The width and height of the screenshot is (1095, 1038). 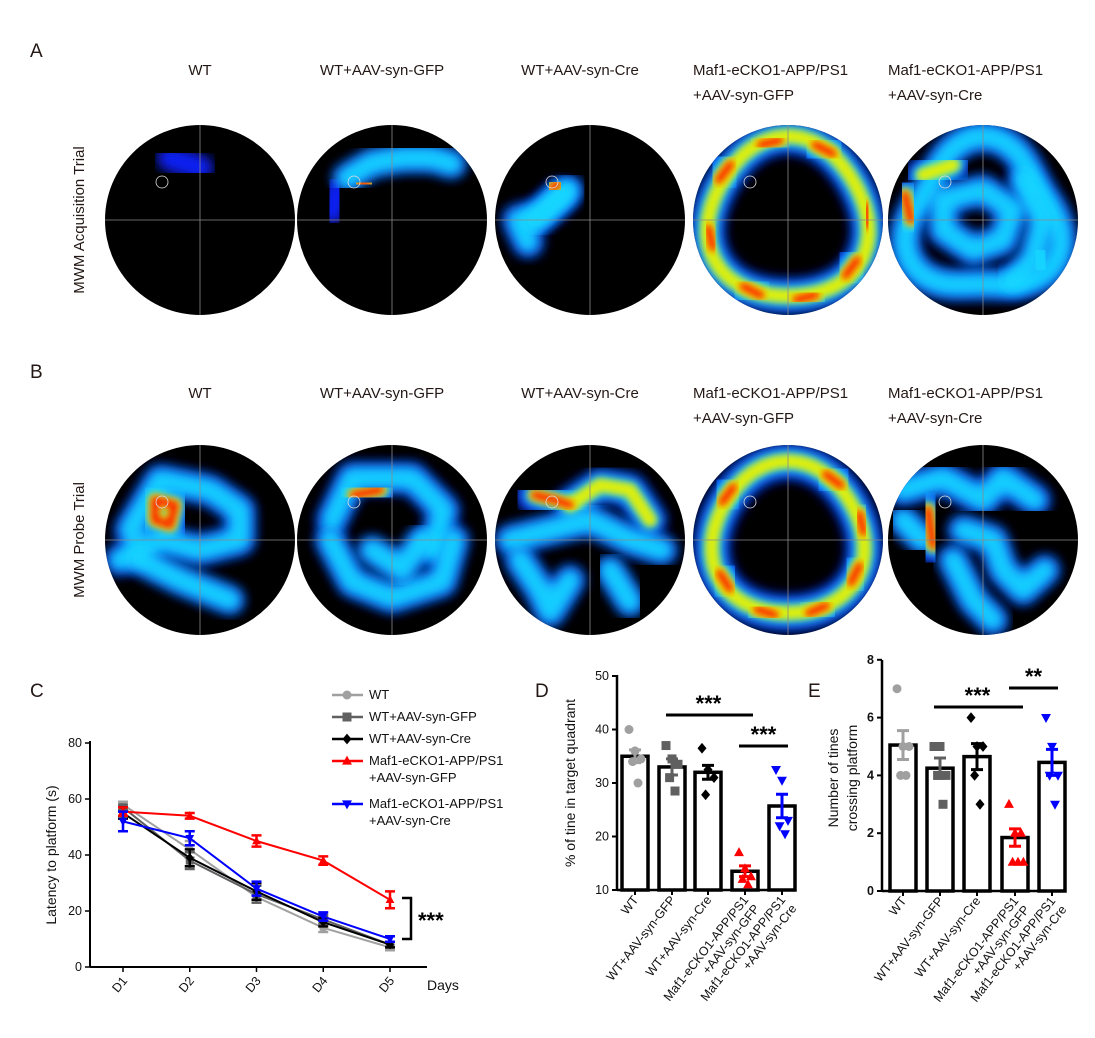 What do you see at coordinates (253, 984) in the screenshot?
I see `x-tick-label: D3` at bounding box center [253, 984].